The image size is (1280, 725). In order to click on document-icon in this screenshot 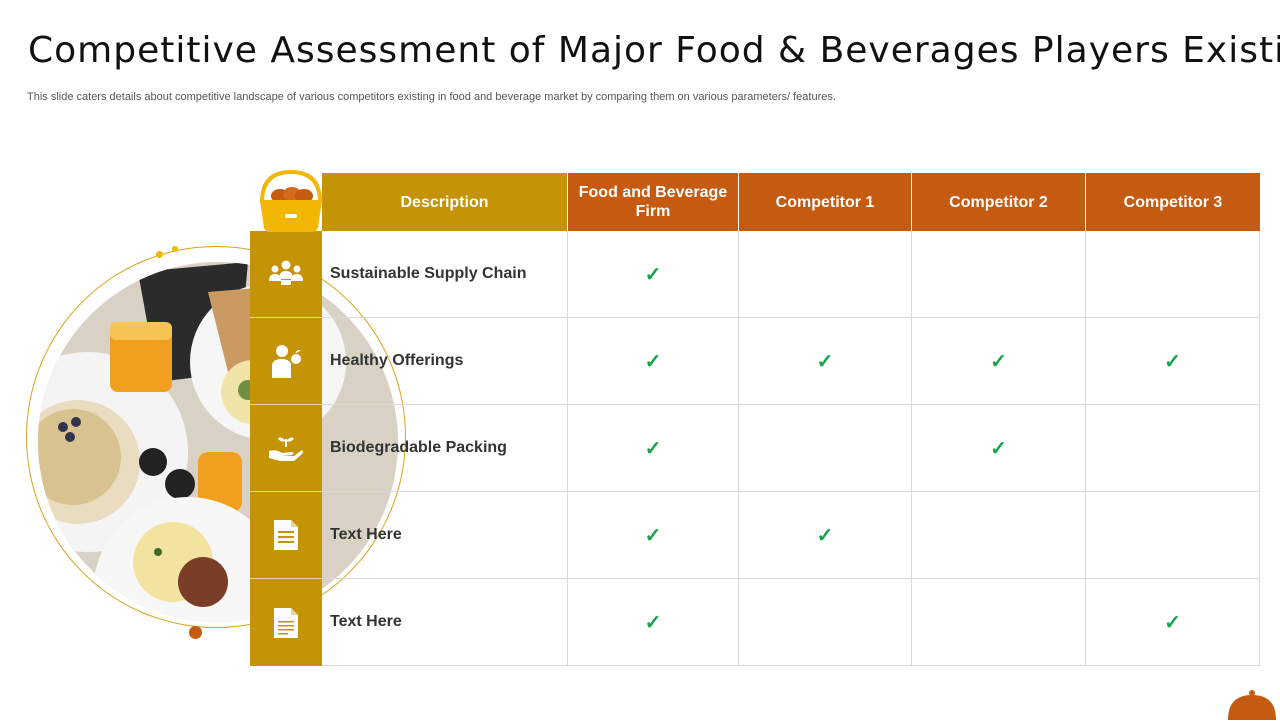, I will do `click(286, 622)`.